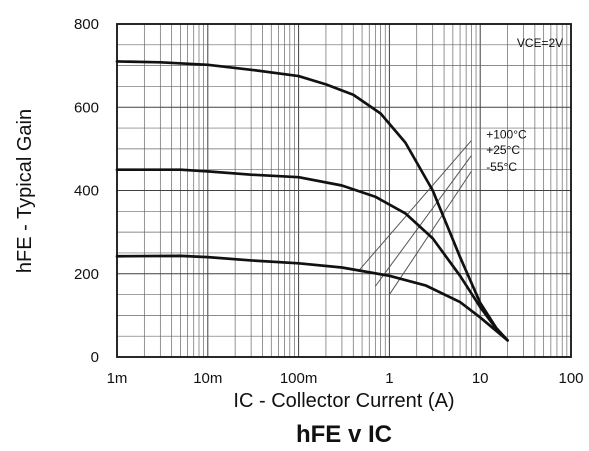 The width and height of the screenshot is (589, 451). I want to click on x-tick-label-3: 100m, so click(299, 378).